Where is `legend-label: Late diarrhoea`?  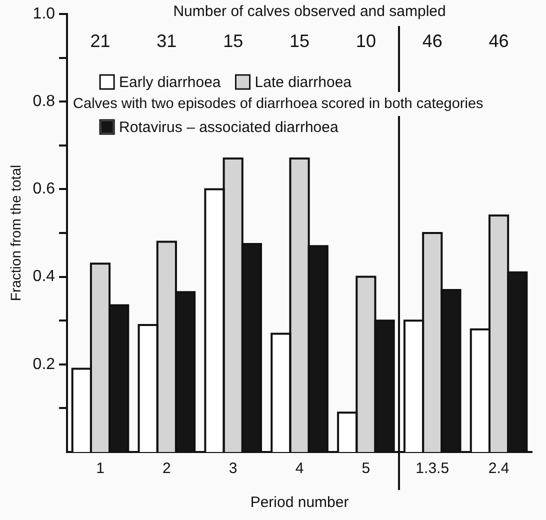 legend-label: Late diarrhoea is located at coordinates (303, 83).